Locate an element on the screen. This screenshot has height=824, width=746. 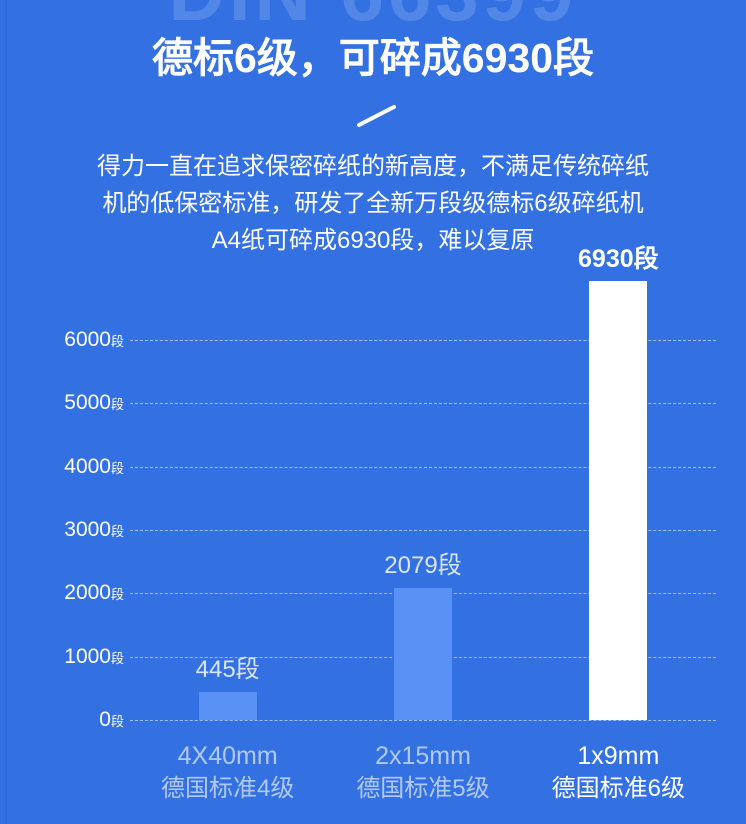
chart-bar-value-label: 2079段 is located at coordinates (423, 566).